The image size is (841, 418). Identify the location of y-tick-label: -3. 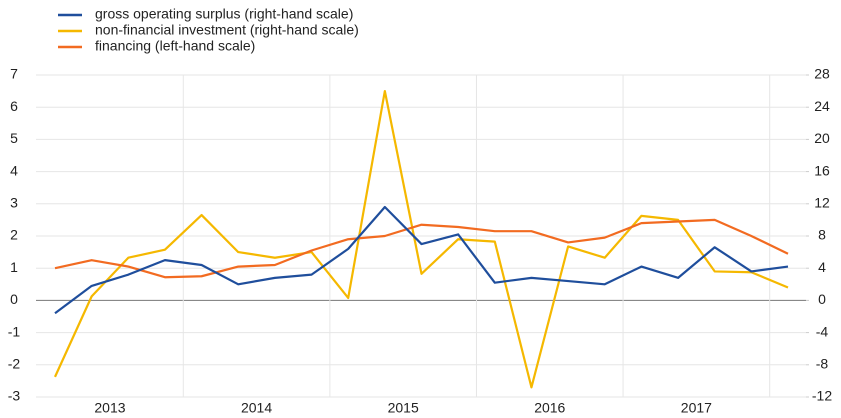
(14, 396).